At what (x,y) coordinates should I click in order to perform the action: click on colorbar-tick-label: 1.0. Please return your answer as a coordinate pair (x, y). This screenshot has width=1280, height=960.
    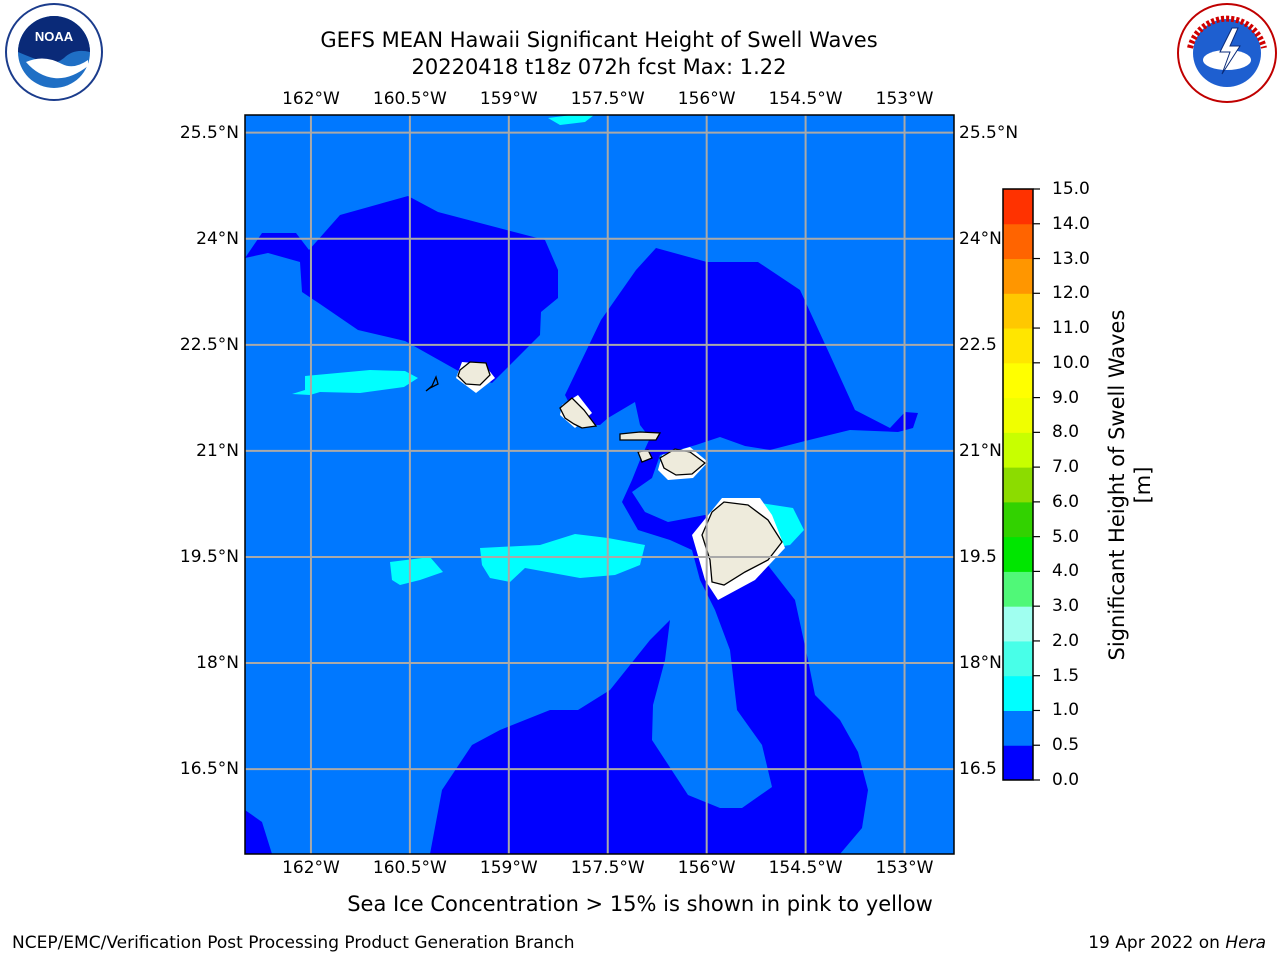
    Looking at the image, I should click on (1066, 710).